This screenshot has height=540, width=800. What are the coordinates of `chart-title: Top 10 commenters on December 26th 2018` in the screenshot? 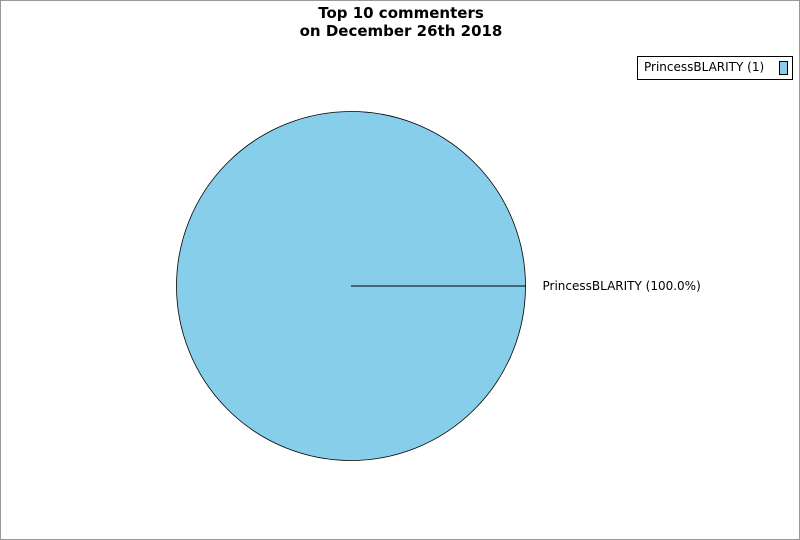 It's located at (400, 22).